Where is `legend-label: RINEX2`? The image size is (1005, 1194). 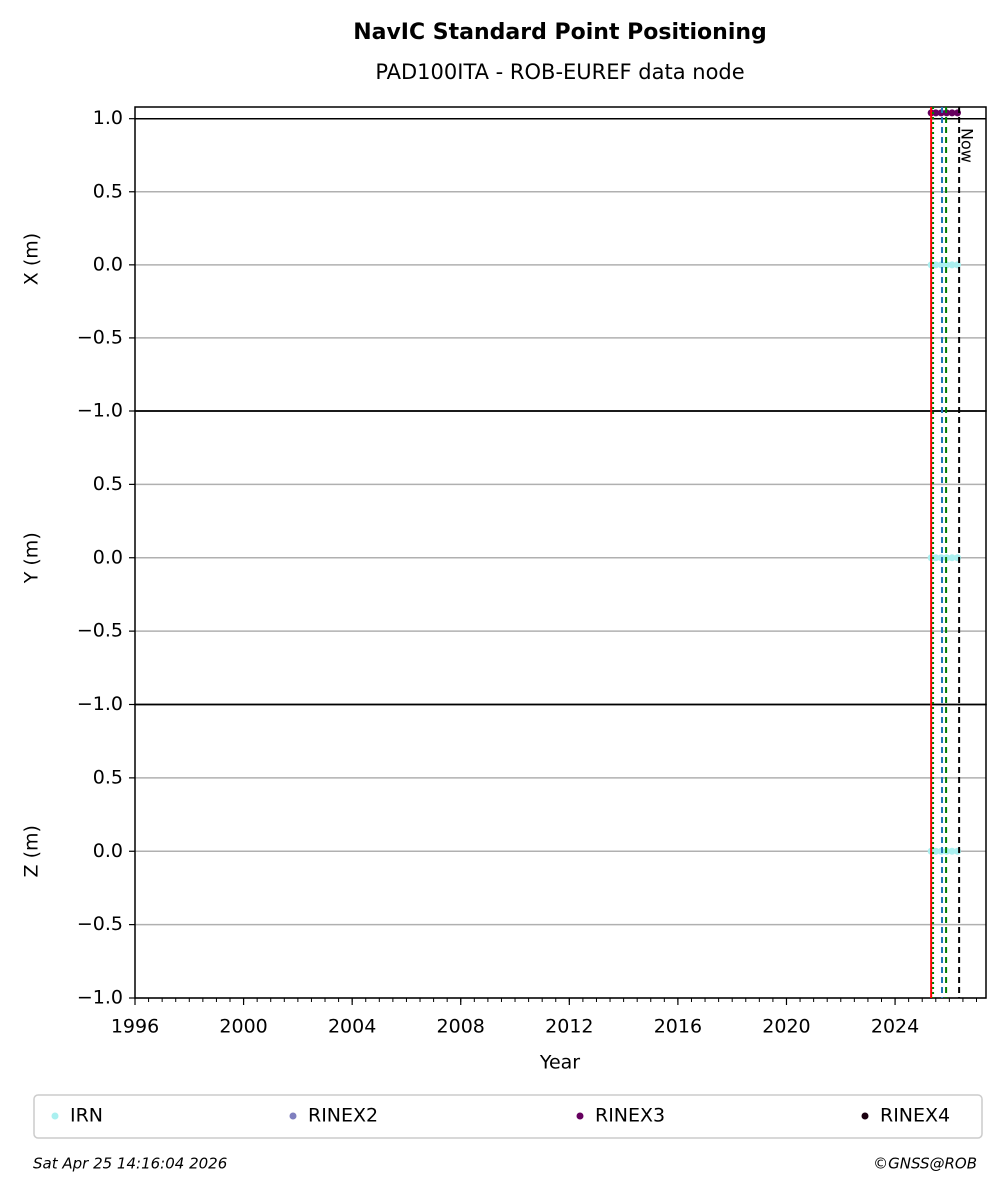 legend-label: RINEX2 is located at coordinates (343, 1116).